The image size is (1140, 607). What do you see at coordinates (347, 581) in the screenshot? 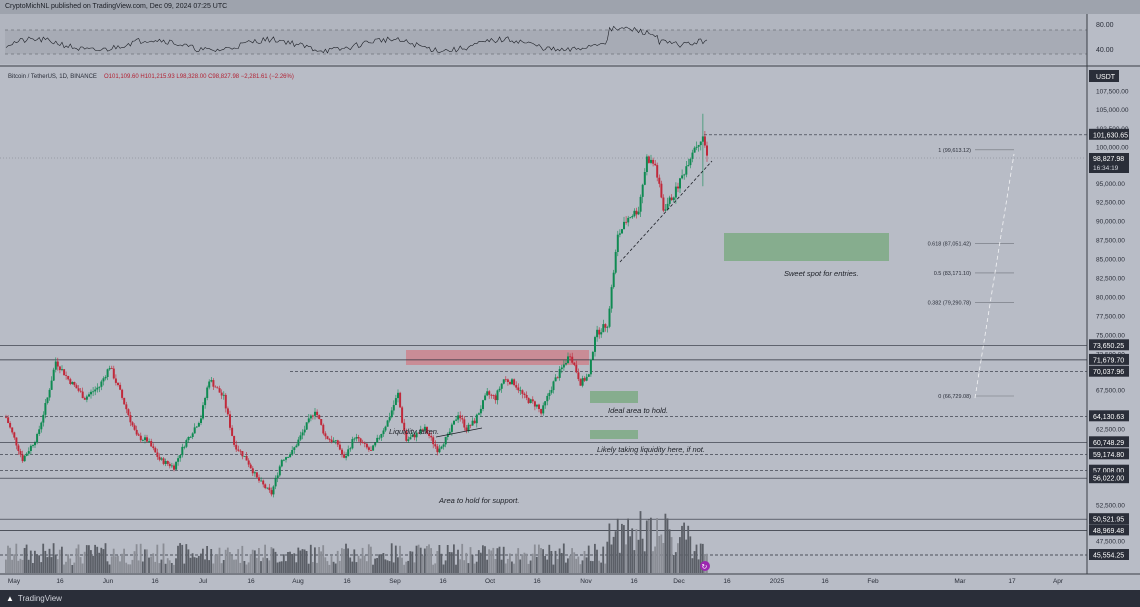
I see `time-tick: 16` at bounding box center [347, 581].